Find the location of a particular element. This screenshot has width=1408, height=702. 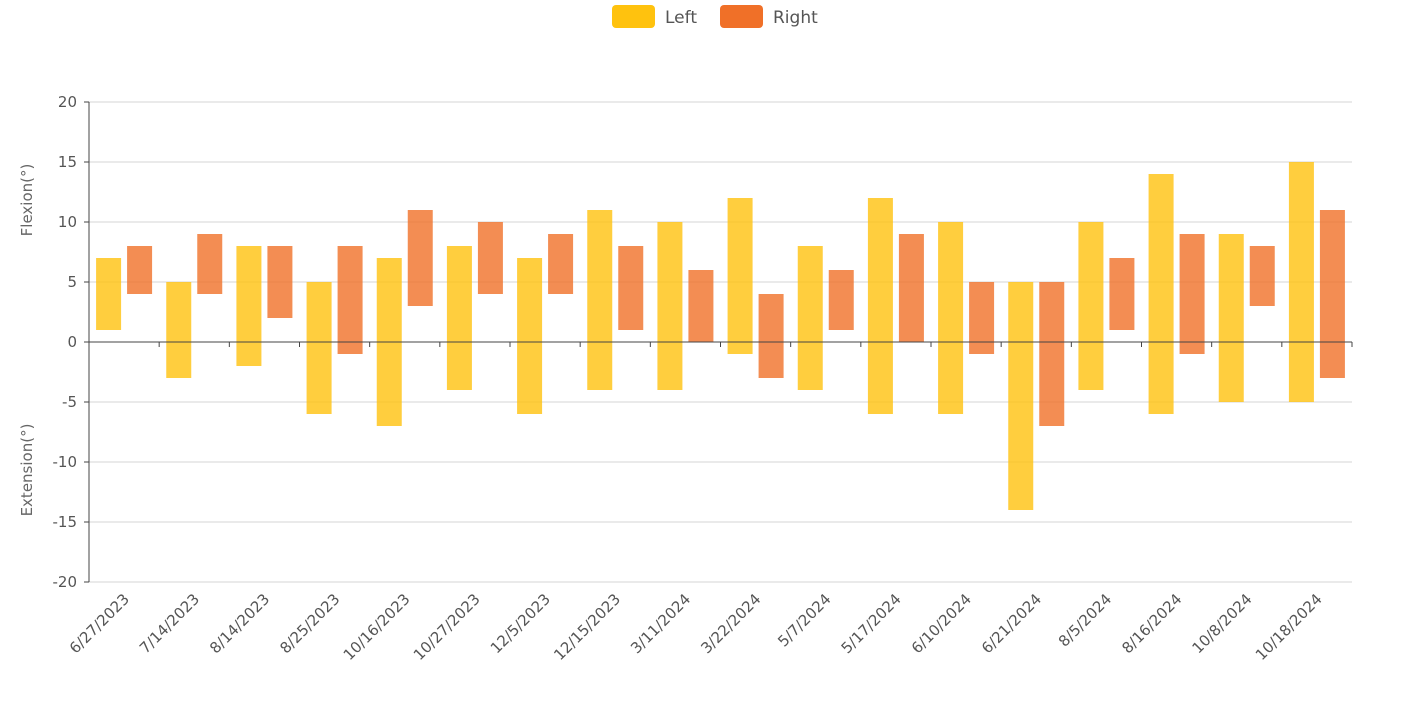

x-tick-label: 10/8/2024 is located at coordinates (1221, 623).